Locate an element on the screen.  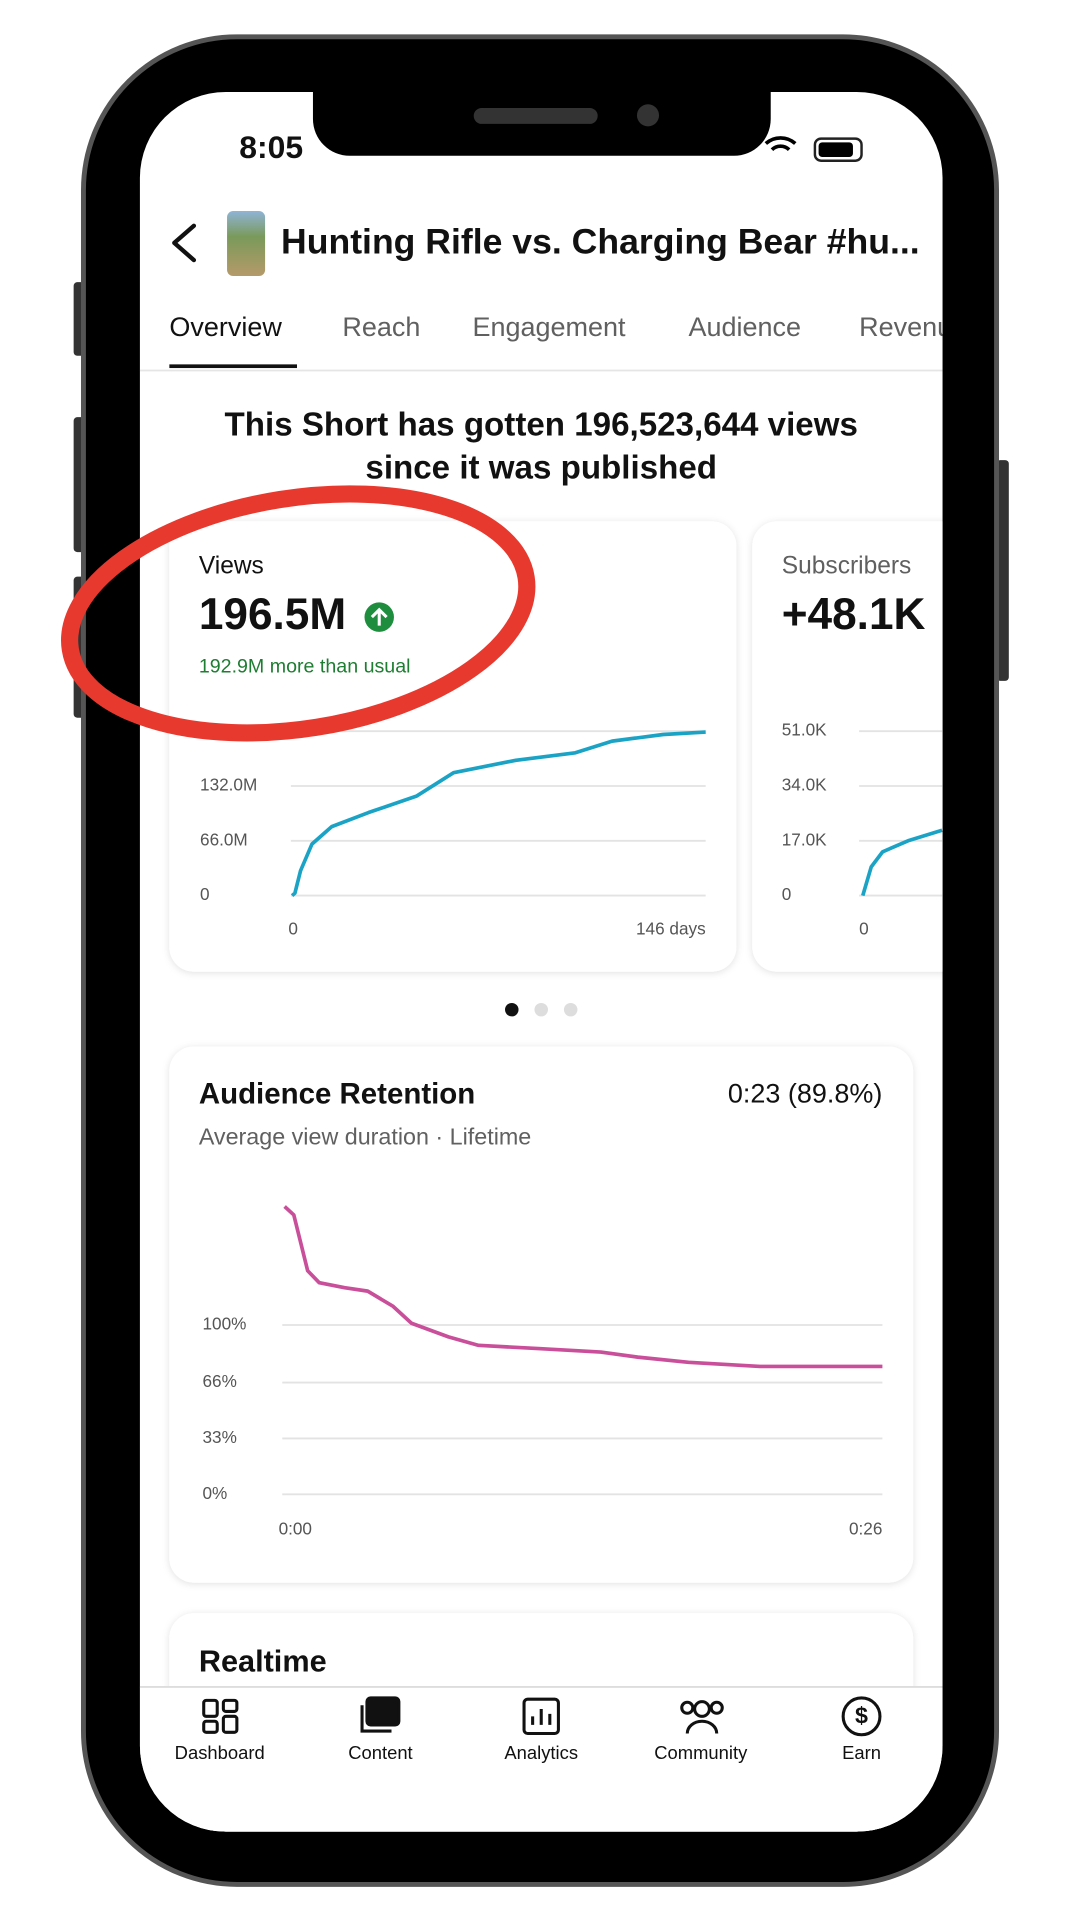
x-tick-label: 0:26 is located at coordinates (865, 1528).